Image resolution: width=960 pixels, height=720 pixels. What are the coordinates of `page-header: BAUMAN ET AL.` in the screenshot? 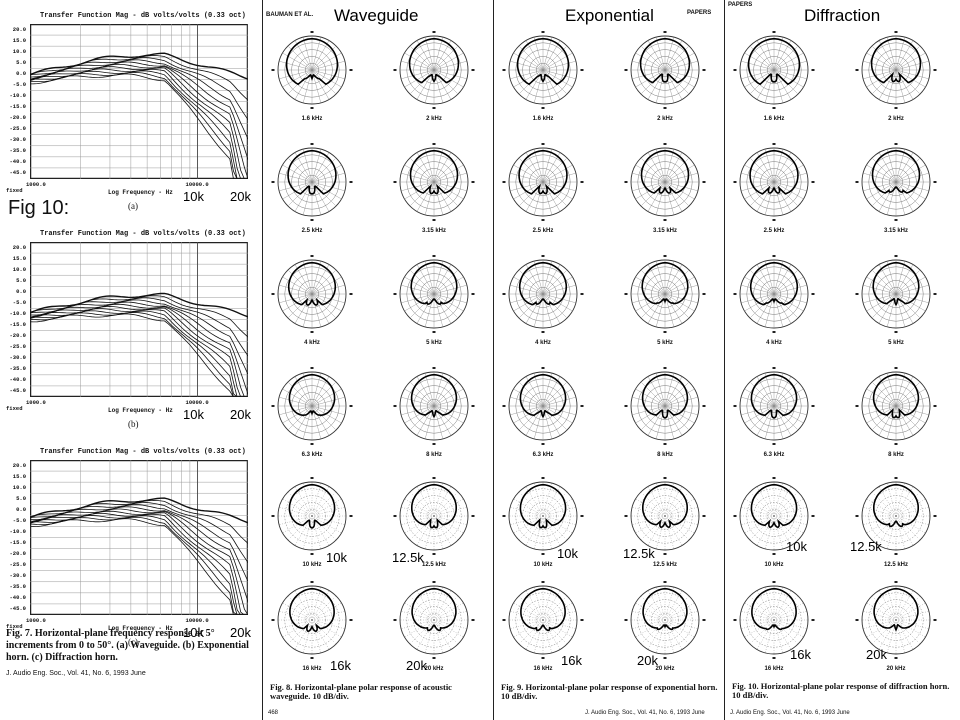 It's located at (290, 15).